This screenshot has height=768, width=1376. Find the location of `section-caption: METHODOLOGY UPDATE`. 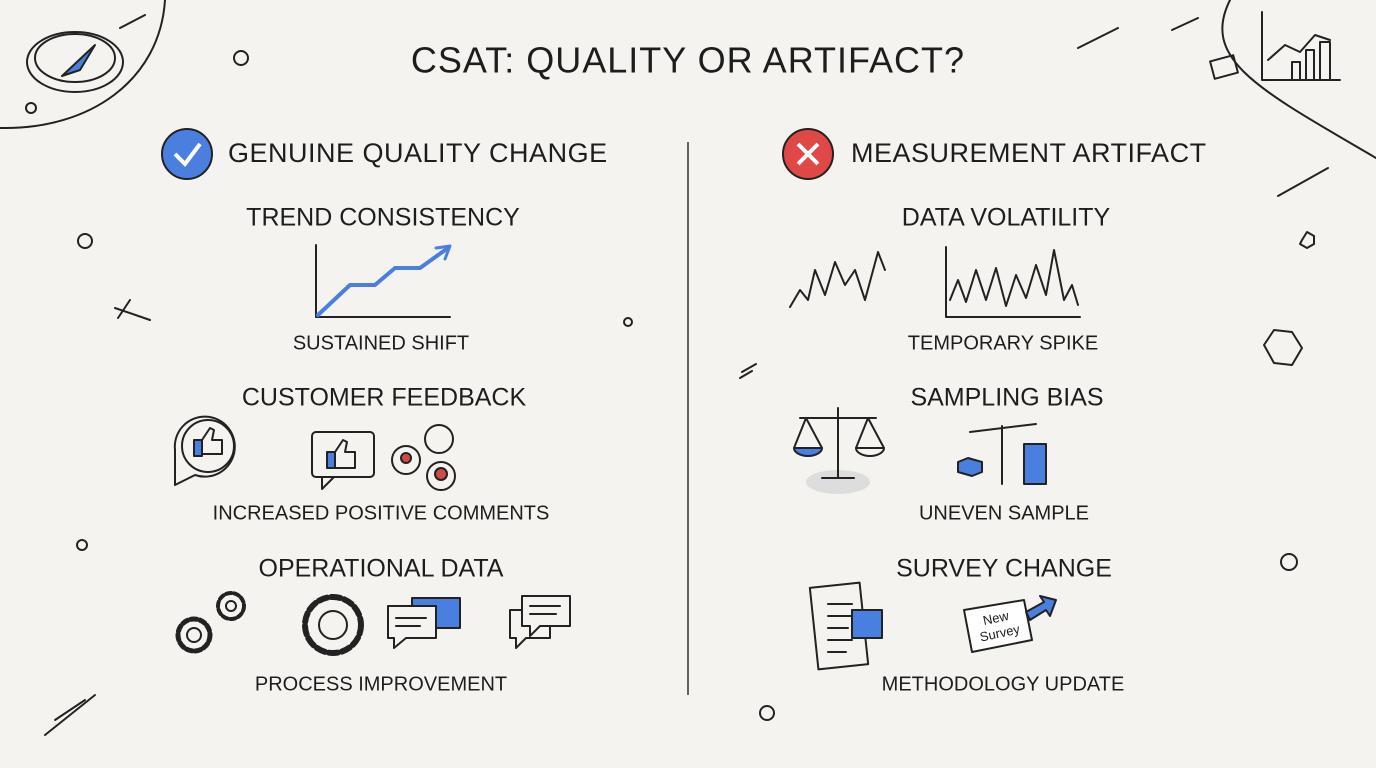

section-caption: METHODOLOGY UPDATE is located at coordinates (1003, 684).